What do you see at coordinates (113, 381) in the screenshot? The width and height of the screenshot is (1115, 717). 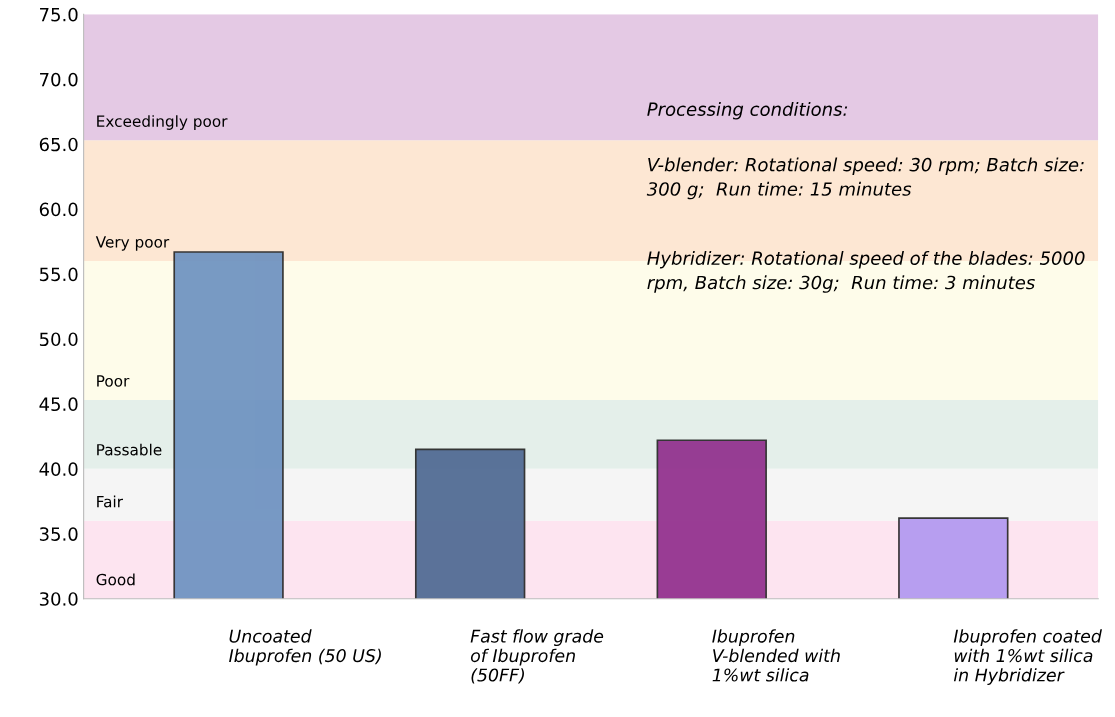 I see `band-label: Poor` at bounding box center [113, 381].